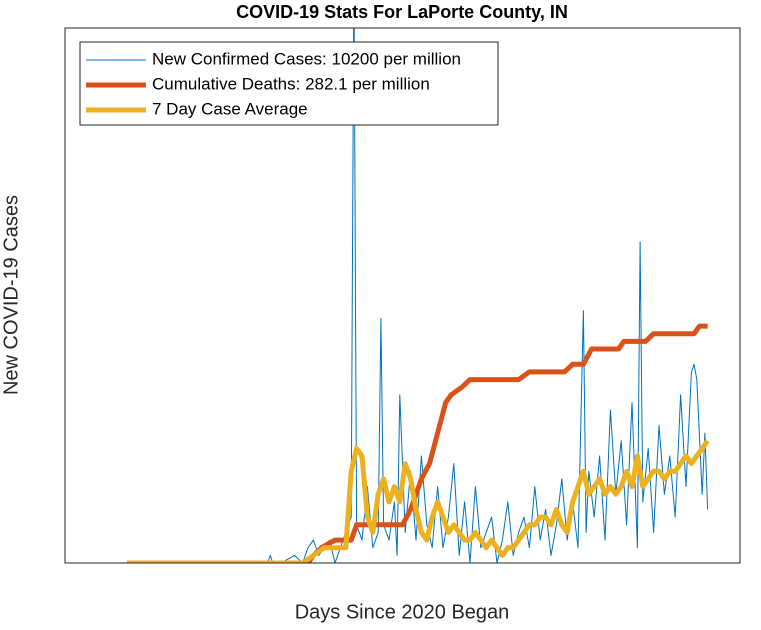  I want to click on chart-title: COVID-19 Stats For LaPorte County, IN, so click(402, 12).